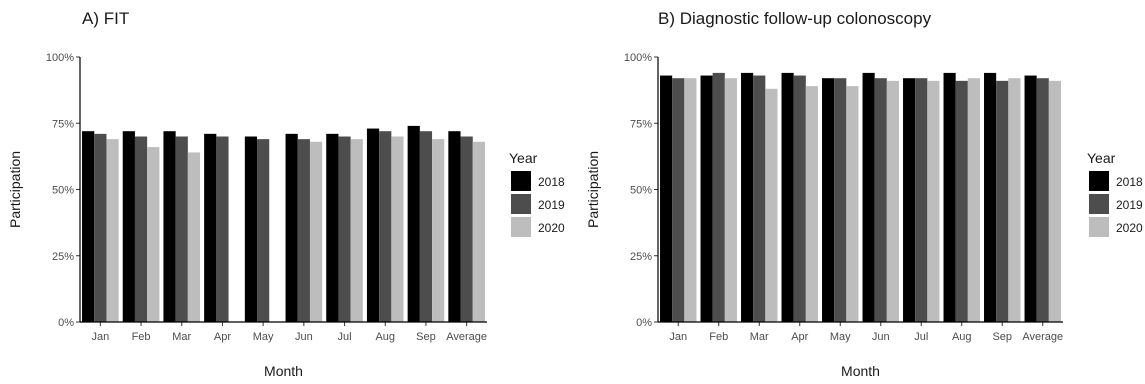  Describe the element at coordinates (1002, 337) in the screenshot. I see `x-tick-label: Sep` at that location.